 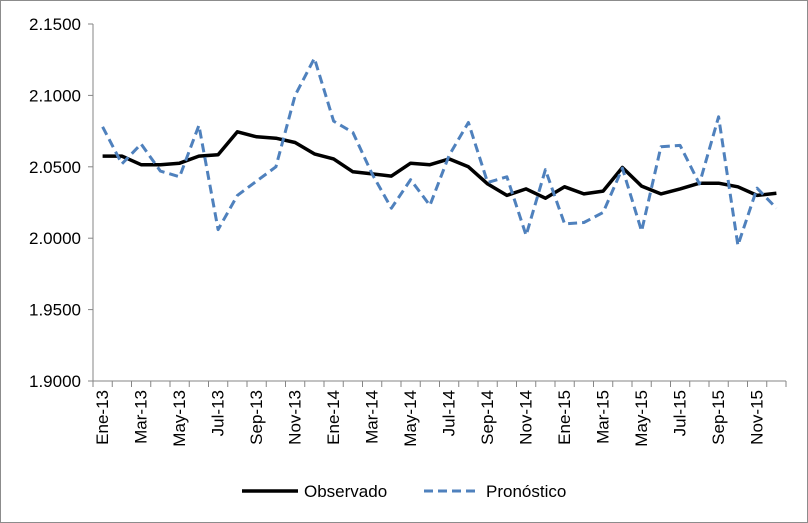 What do you see at coordinates (61, 203) in the screenshot?
I see `y-axis: 1.9000 1.9500 2.0000 2.0500 2.1000 2.1500` at bounding box center [61, 203].